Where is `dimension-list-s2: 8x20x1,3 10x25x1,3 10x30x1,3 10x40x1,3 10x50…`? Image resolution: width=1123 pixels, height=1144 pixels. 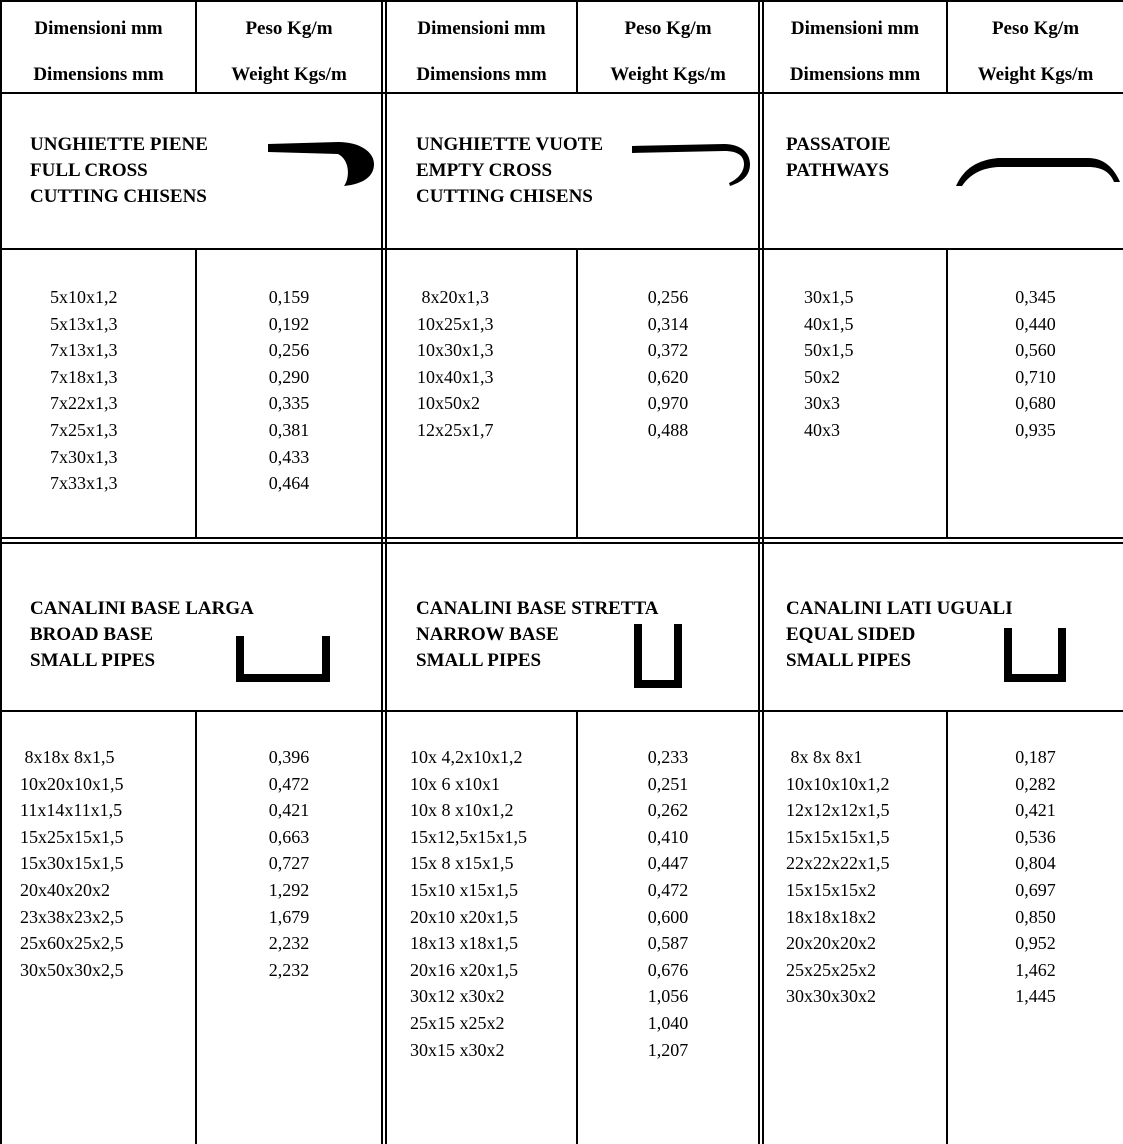 dimension-list-s2: 8x20x1,3 10x25x1,3 10x30x1,3 10x40x1,3 10x50… is located at coordinates (455, 364).